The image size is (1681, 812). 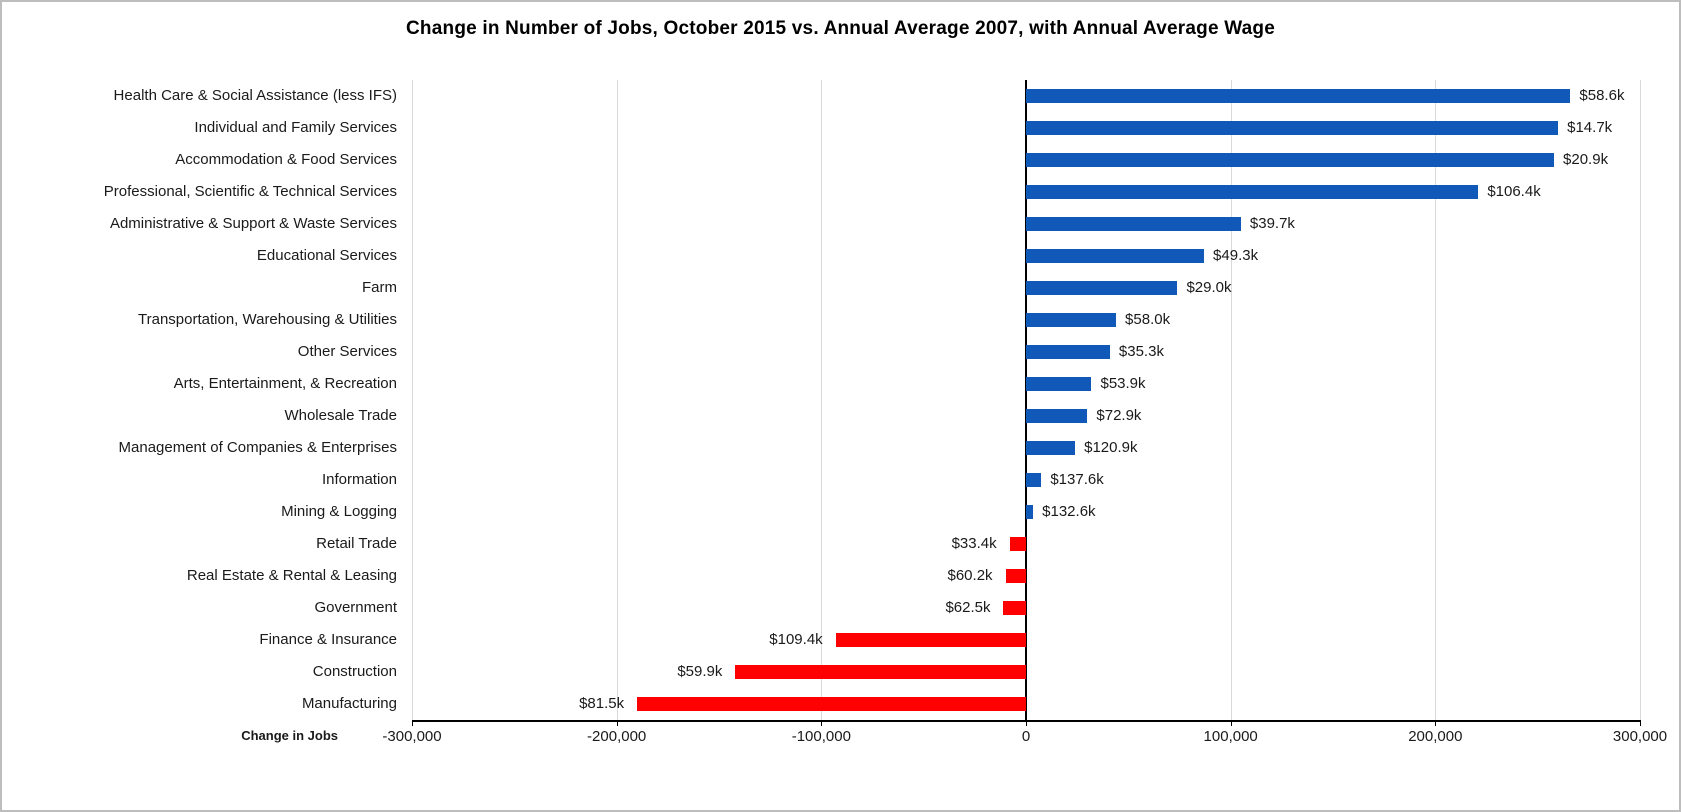 What do you see at coordinates (1272, 223) in the screenshot?
I see `value-label: $39.7k` at bounding box center [1272, 223].